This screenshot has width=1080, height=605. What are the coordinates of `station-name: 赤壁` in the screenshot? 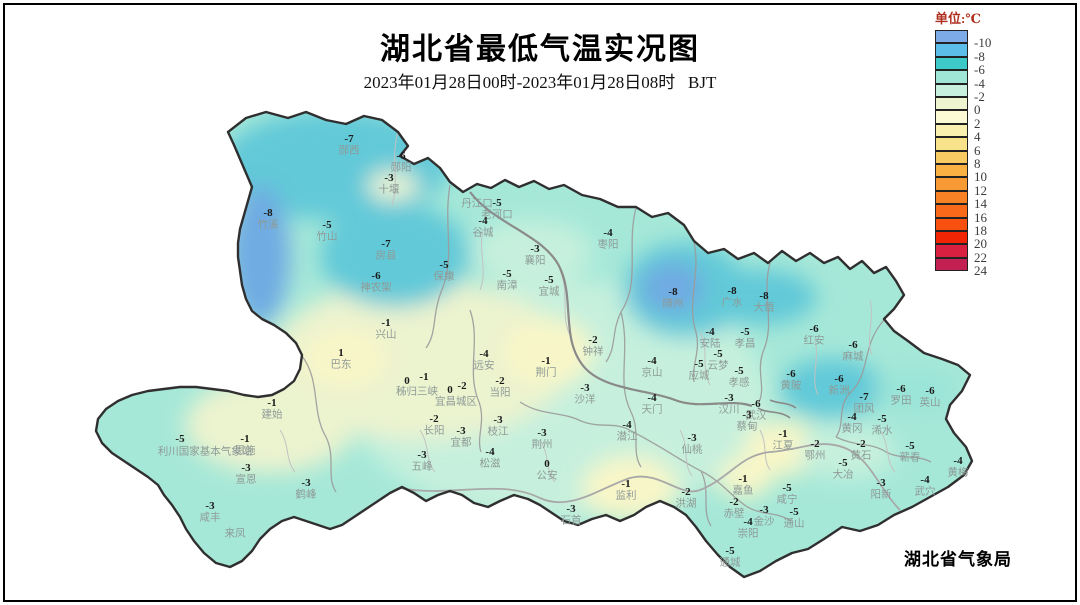 It's located at (734, 514).